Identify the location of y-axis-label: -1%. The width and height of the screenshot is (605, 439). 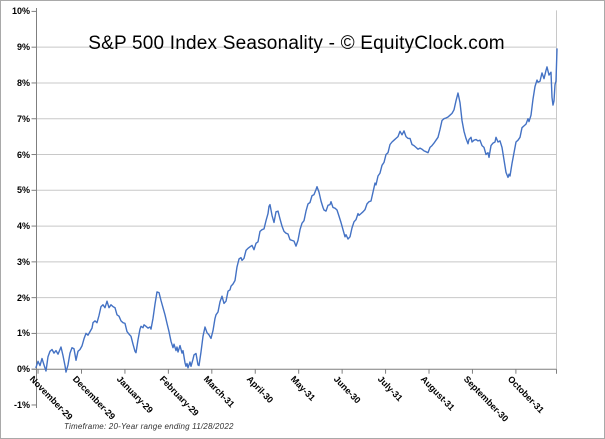
(21, 404).